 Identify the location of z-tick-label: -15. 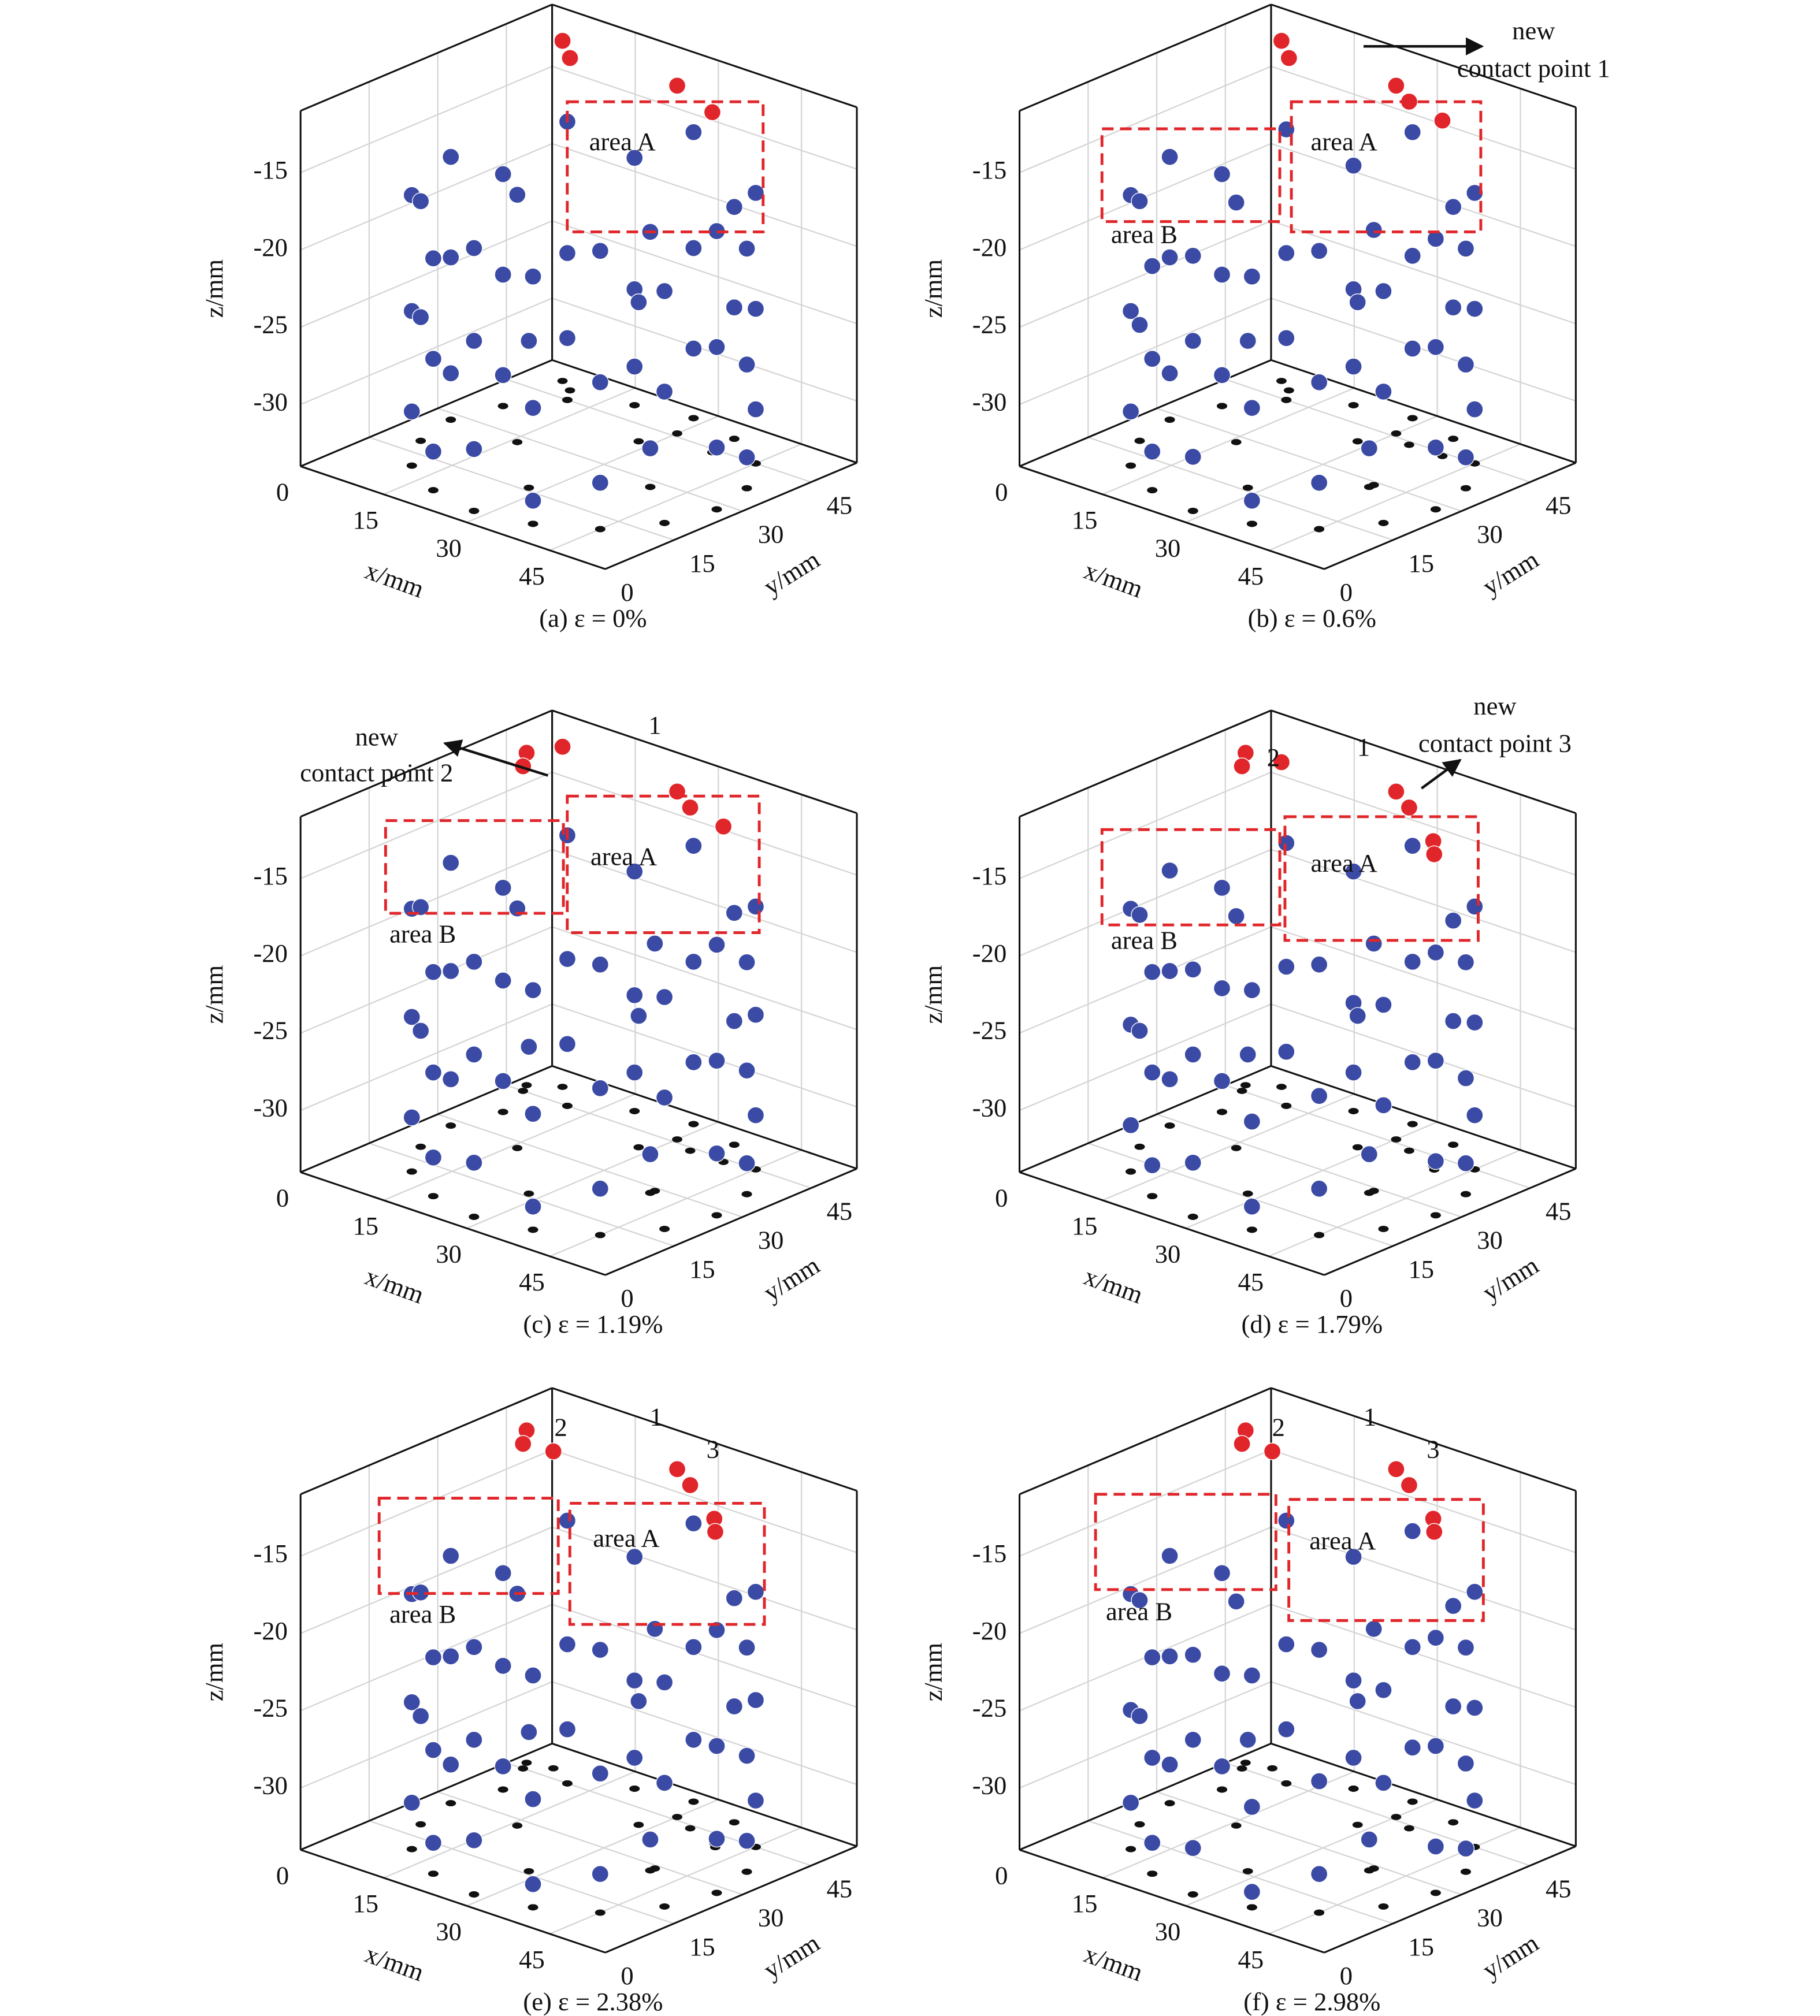
(270, 169).